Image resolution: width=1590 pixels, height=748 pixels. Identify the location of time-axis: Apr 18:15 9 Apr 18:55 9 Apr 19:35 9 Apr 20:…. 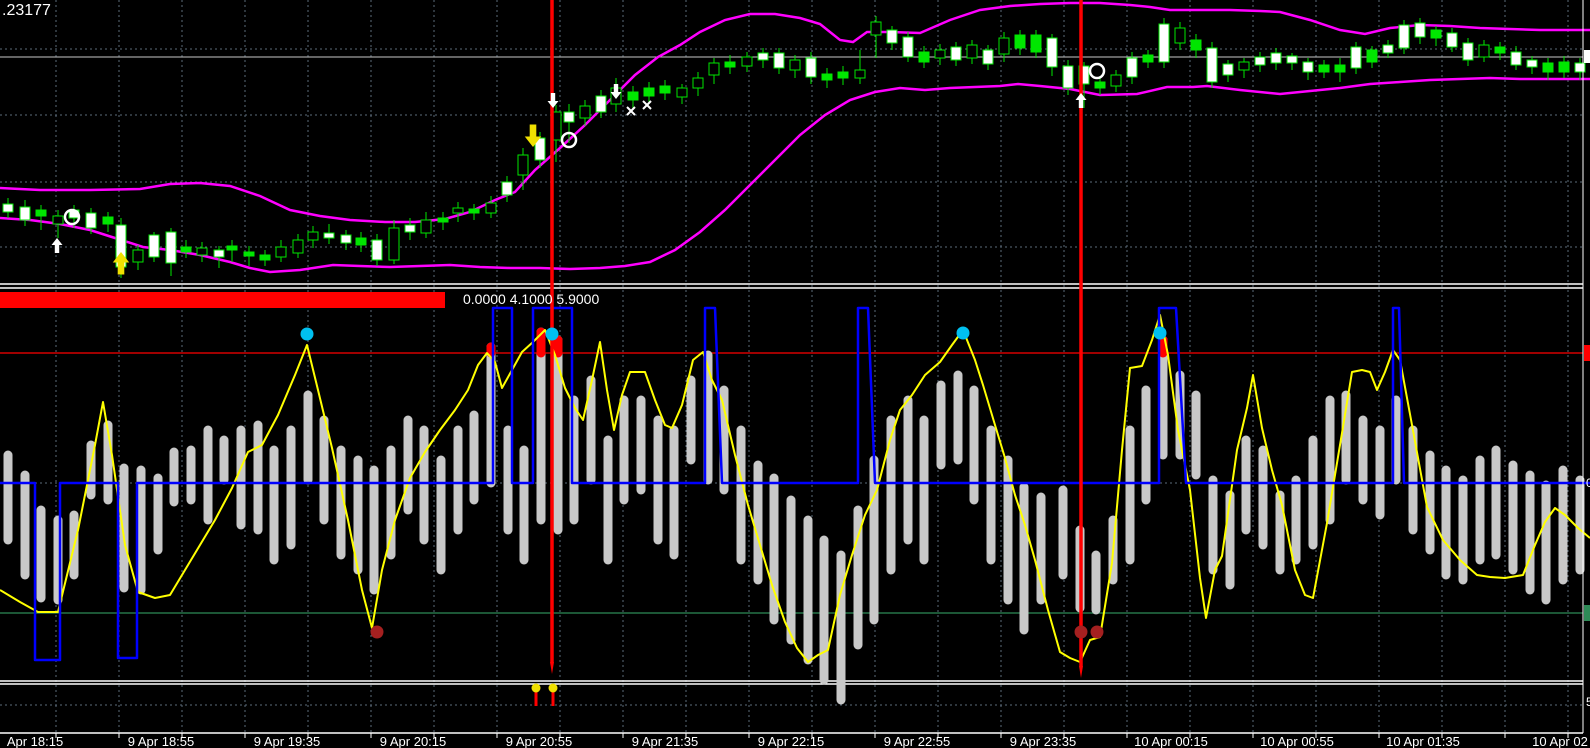
(797, 740).